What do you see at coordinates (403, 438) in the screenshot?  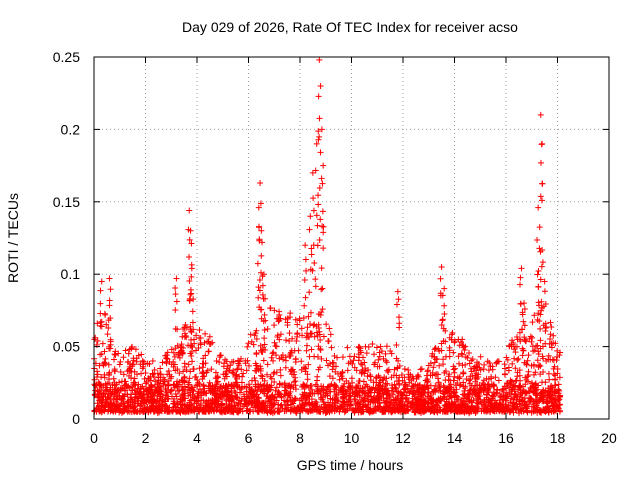 I see `x-tick-label: 12` at bounding box center [403, 438].